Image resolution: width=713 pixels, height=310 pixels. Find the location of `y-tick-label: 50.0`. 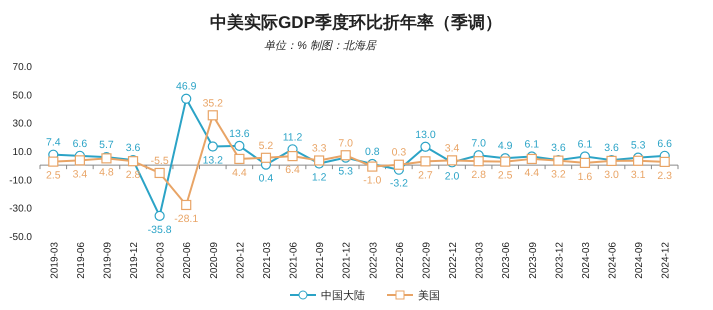

y-tick-label: 50.0 is located at coordinates (22, 96).